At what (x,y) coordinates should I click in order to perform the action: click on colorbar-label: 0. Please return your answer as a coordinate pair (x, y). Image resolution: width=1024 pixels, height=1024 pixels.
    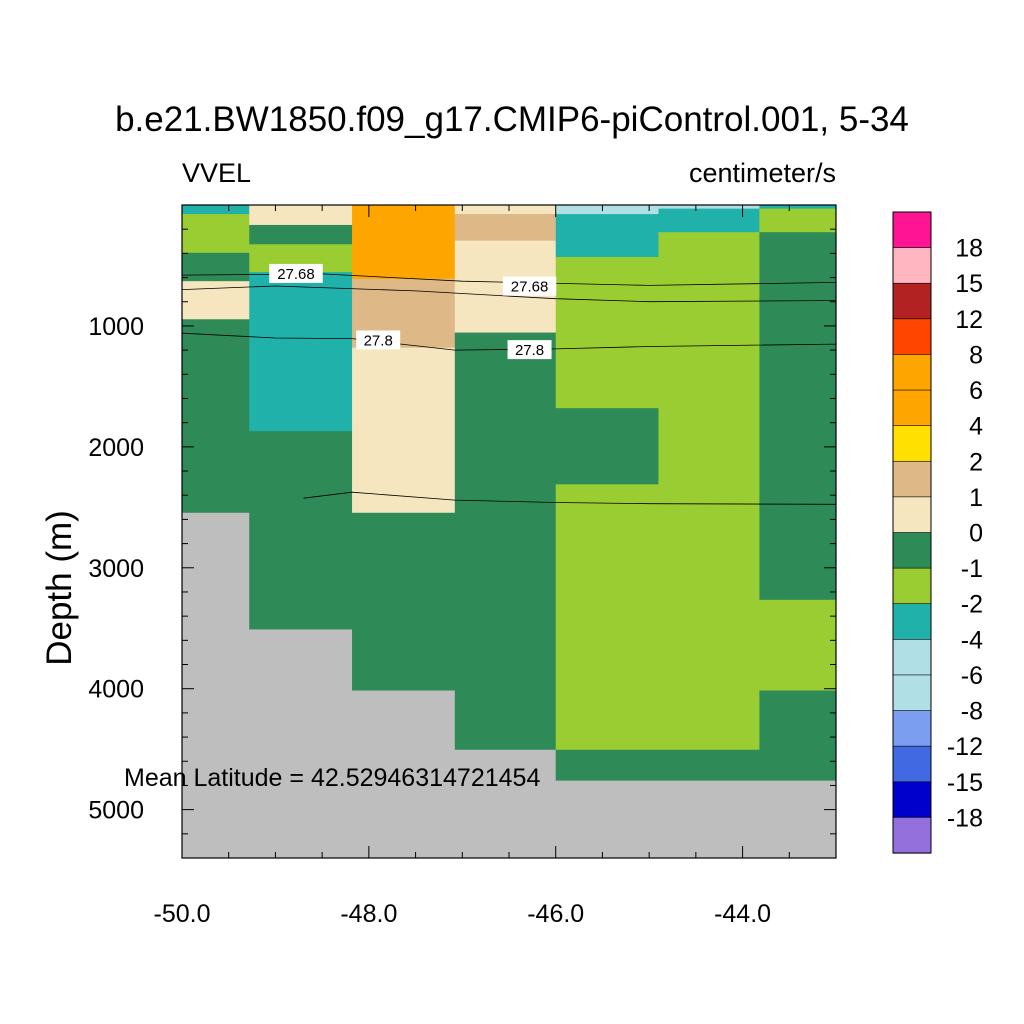
    Looking at the image, I should click on (976, 534).